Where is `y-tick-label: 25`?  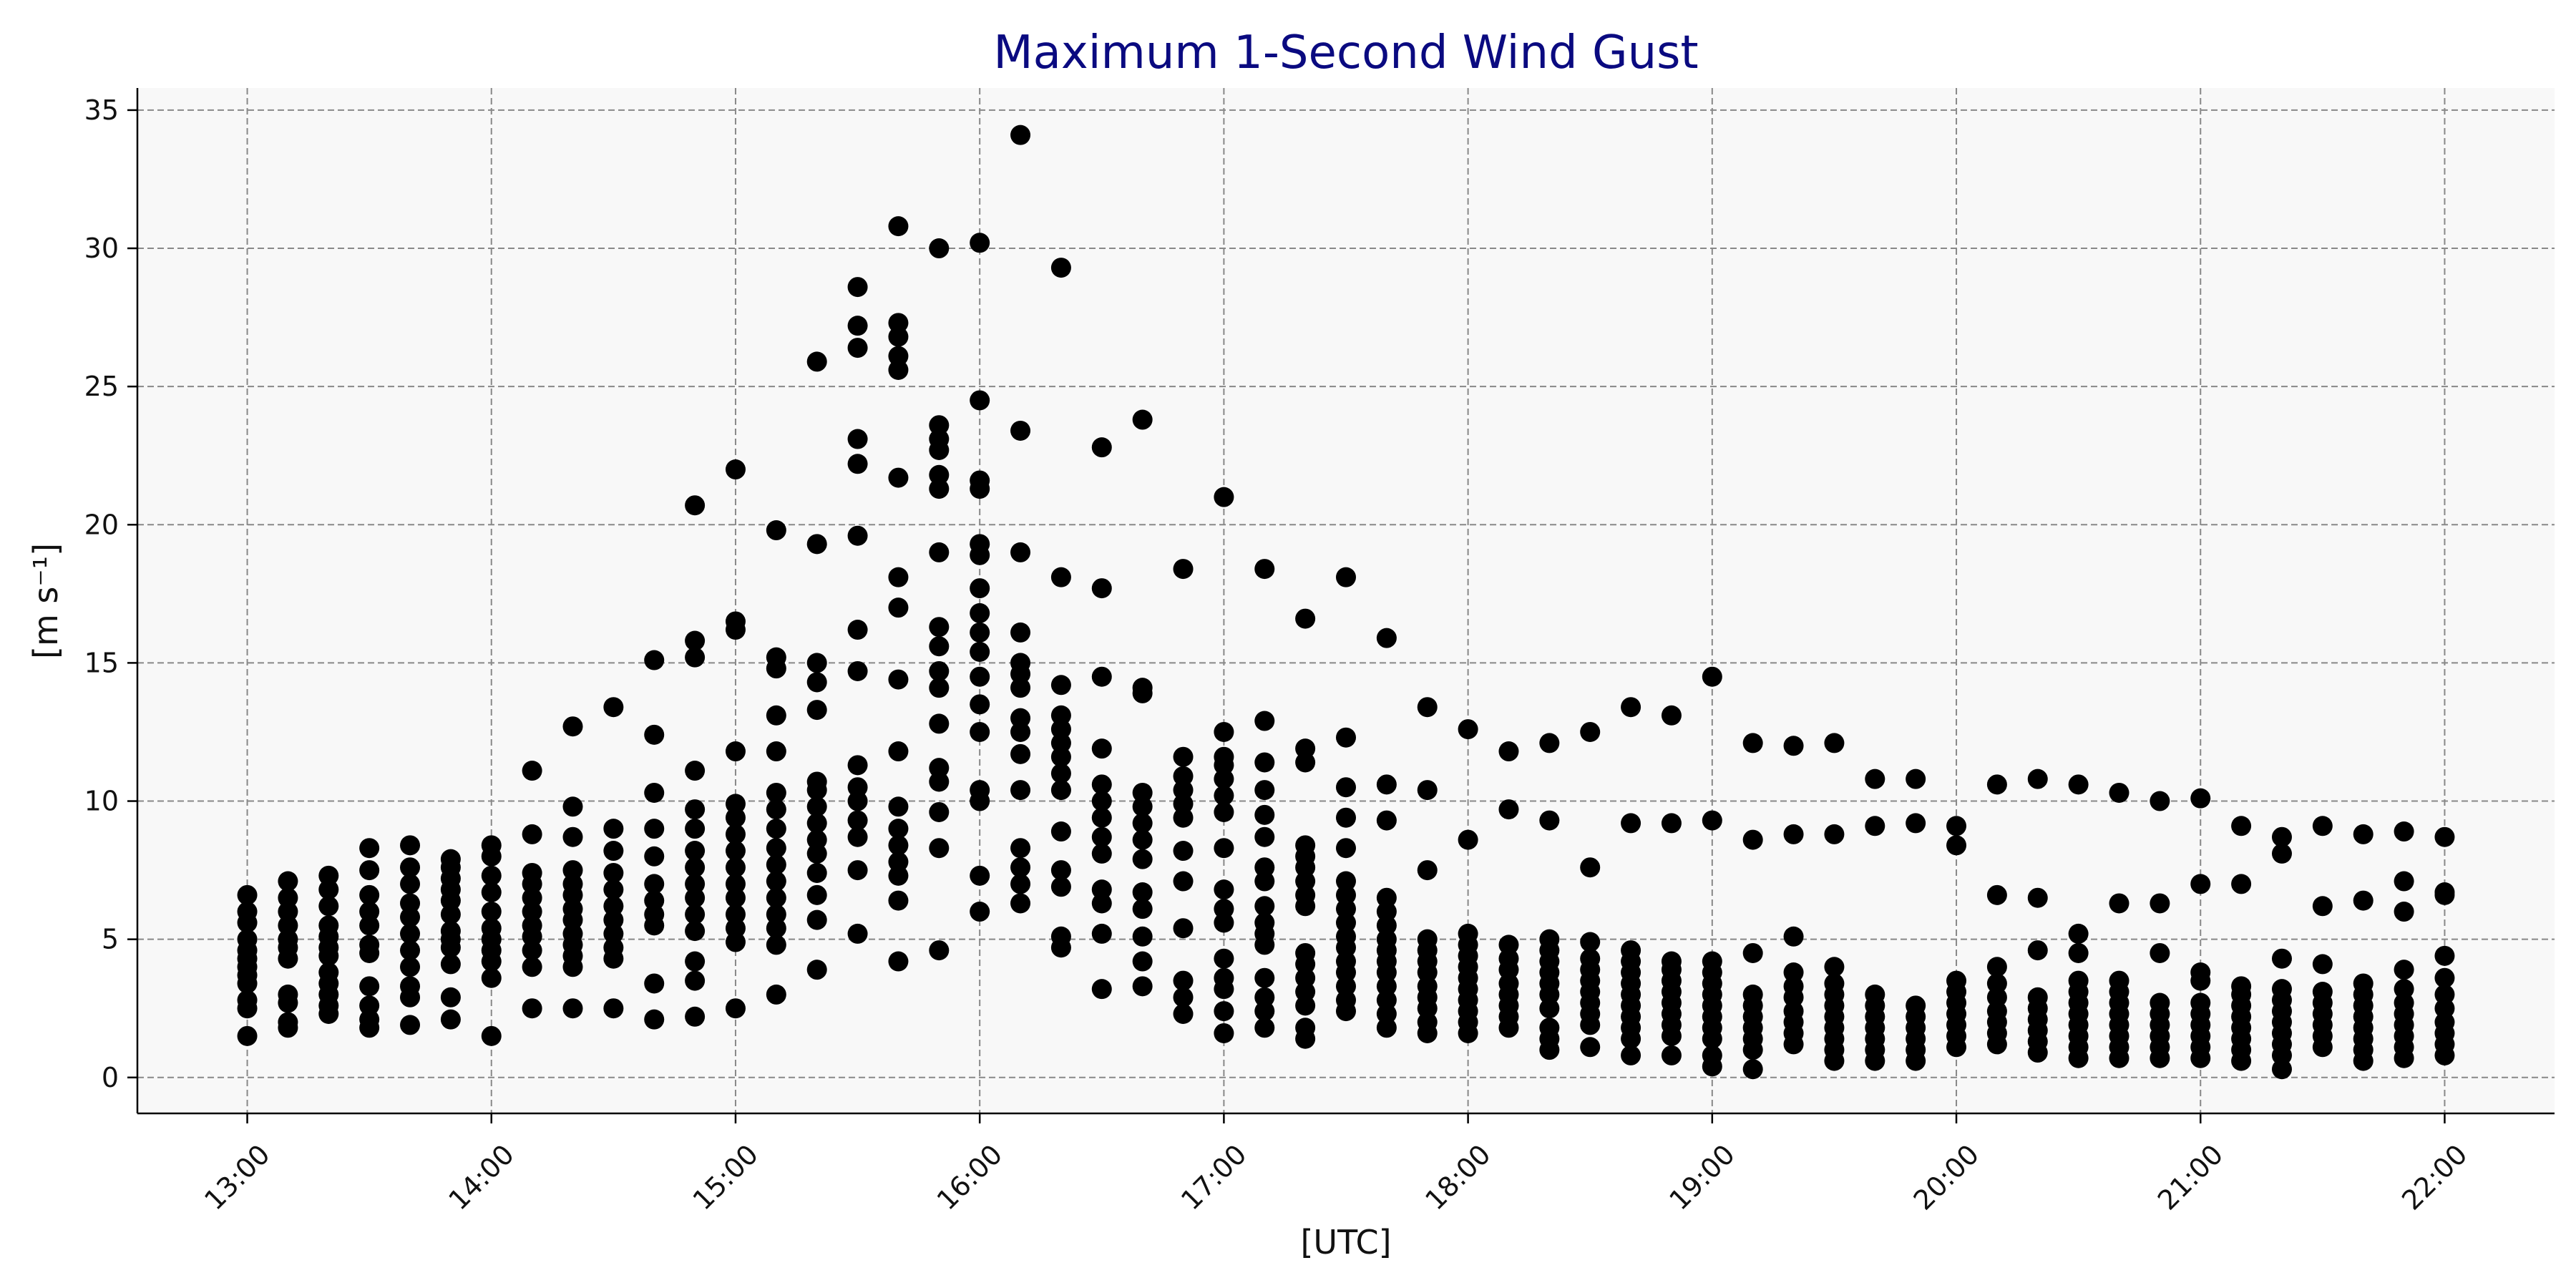
y-tick-label: 25 is located at coordinates (101, 386).